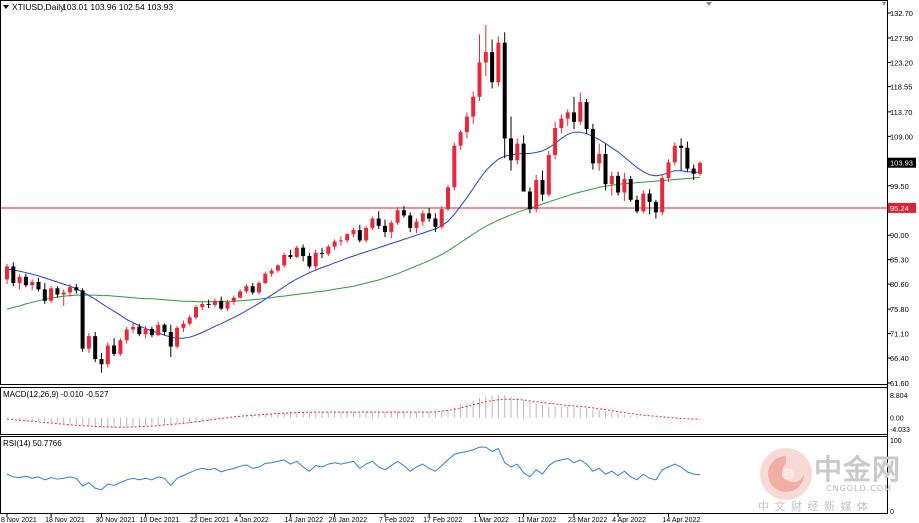 This screenshot has height=523, width=919. Describe the element at coordinates (492, 520) in the screenshot. I see `date-tick-label: 1 Mar 2022` at that location.